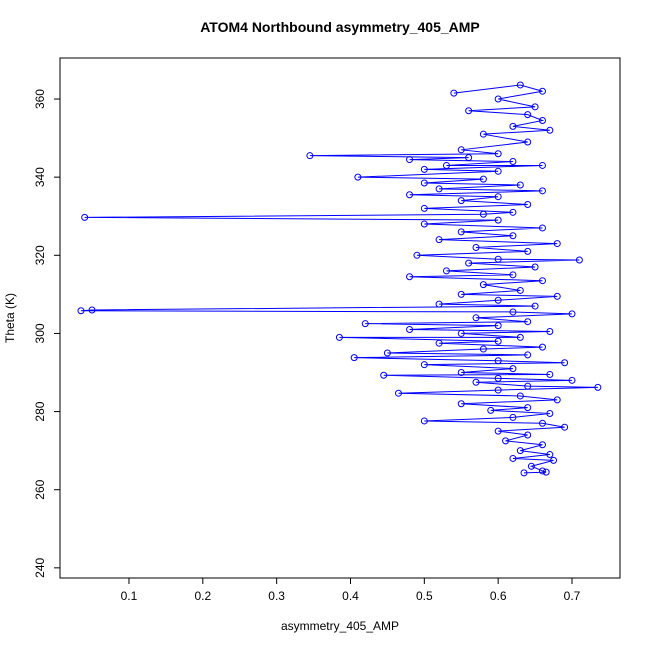 The height and width of the screenshot is (650, 650). I want to click on x-tick-label: 0.3, so click(276, 596).